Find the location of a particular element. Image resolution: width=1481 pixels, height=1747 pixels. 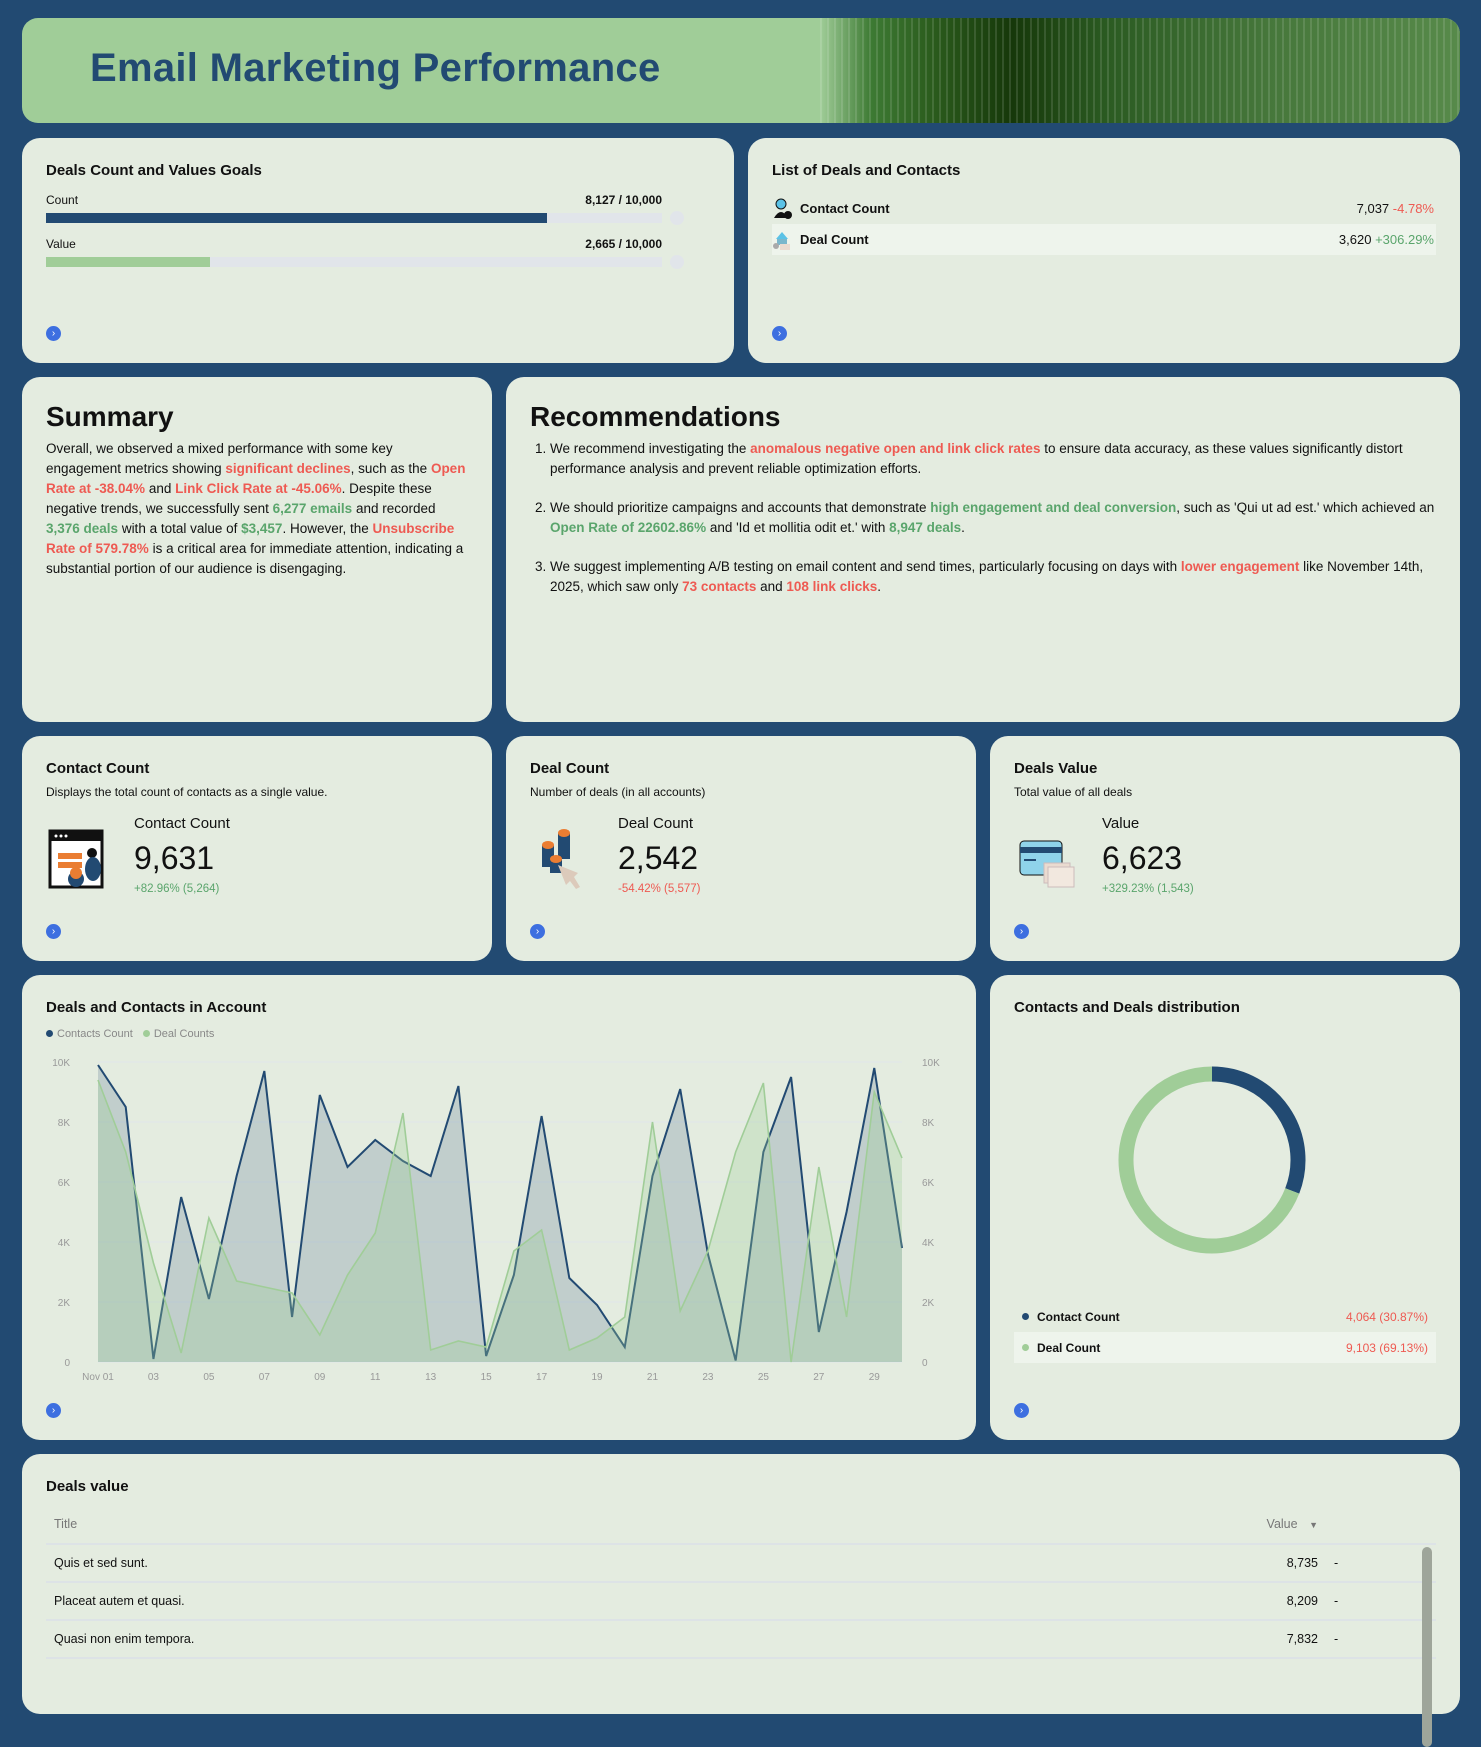

legend-item: Contacts Count is located at coordinates (89, 1034).